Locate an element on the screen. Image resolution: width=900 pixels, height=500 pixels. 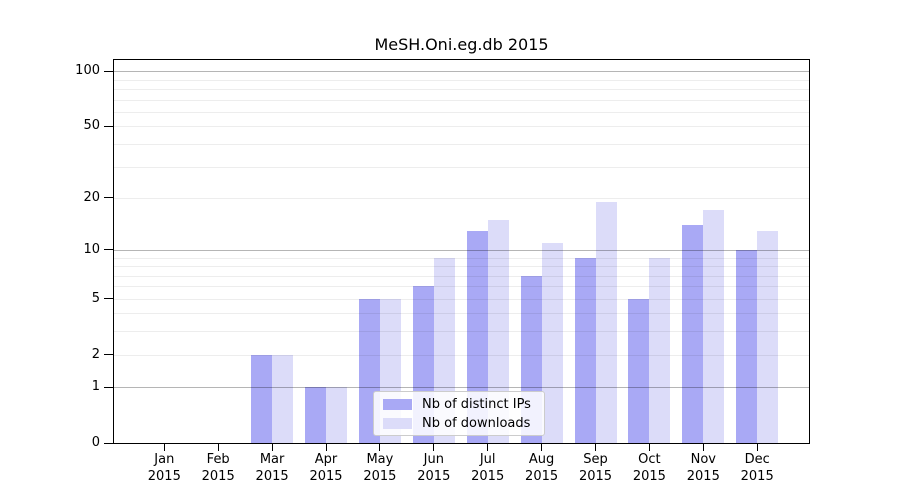
legend-label-distinct-ips: Nb of distinct IPs is located at coordinates (476, 404).